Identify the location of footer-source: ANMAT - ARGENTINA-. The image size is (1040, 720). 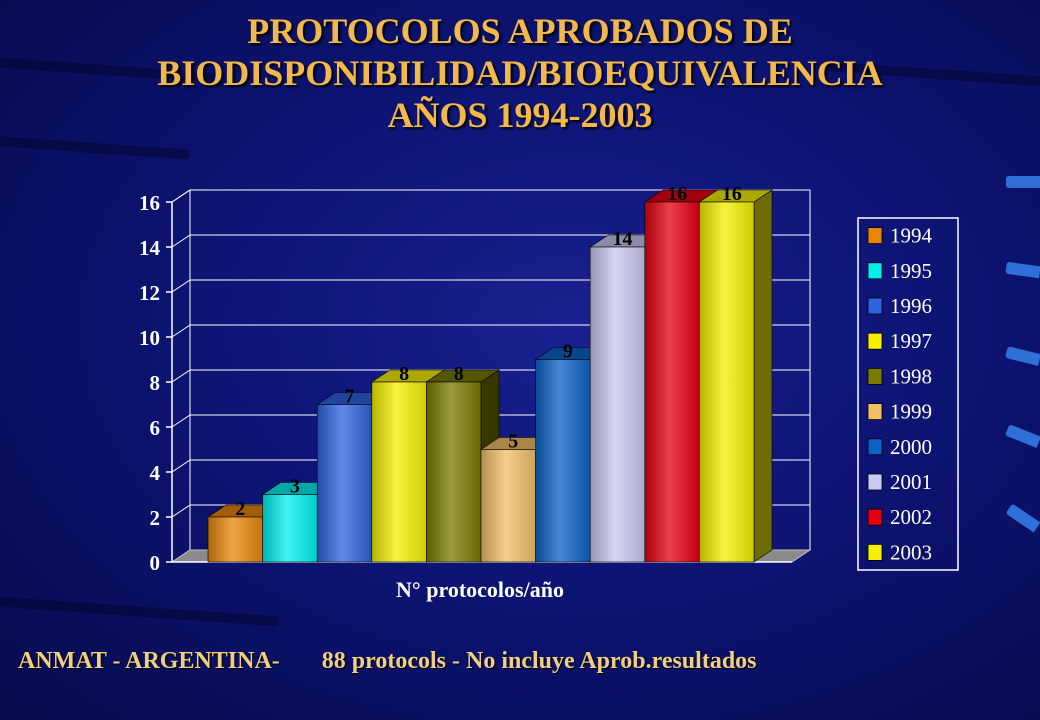
(149, 661).